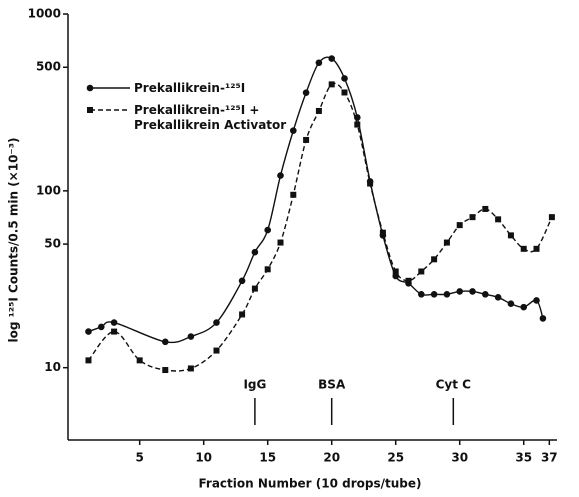  Describe the element at coordinates (254, 385) in the screenshot. I see `annotation: IgG` at that location.